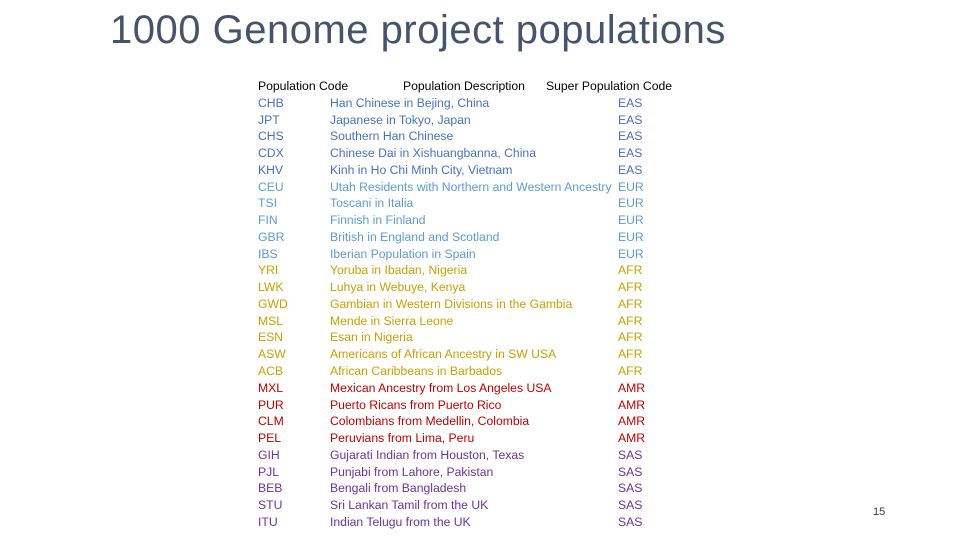 This screenshot has height=540, width=960. Describe the element at coordinates (416, 404) in the screenshot. I see `population-description-cell: Puerto Ricans from Puerto Rico` at that location.